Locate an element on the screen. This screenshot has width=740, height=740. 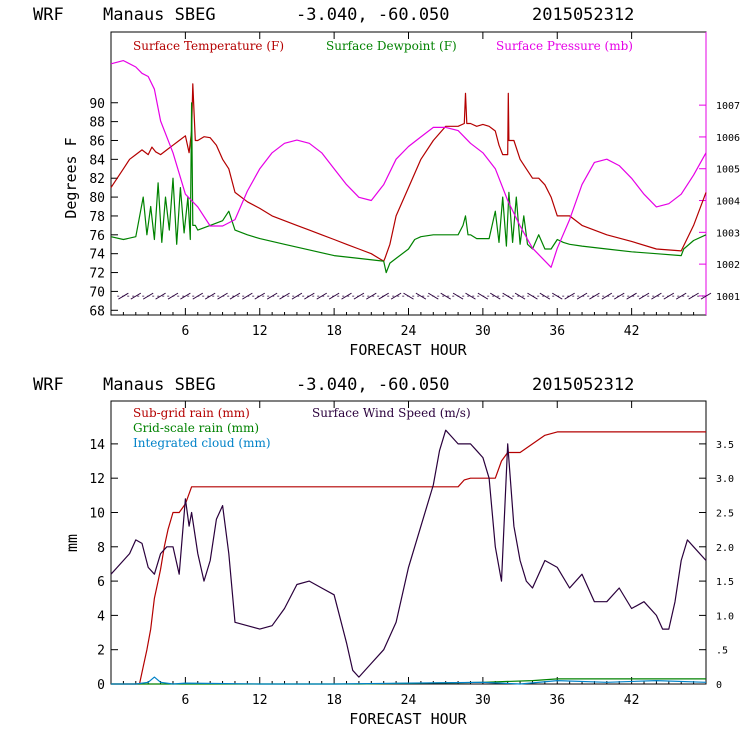
header-init-time-2: 2015052312 is located at coordinates (583, 385).